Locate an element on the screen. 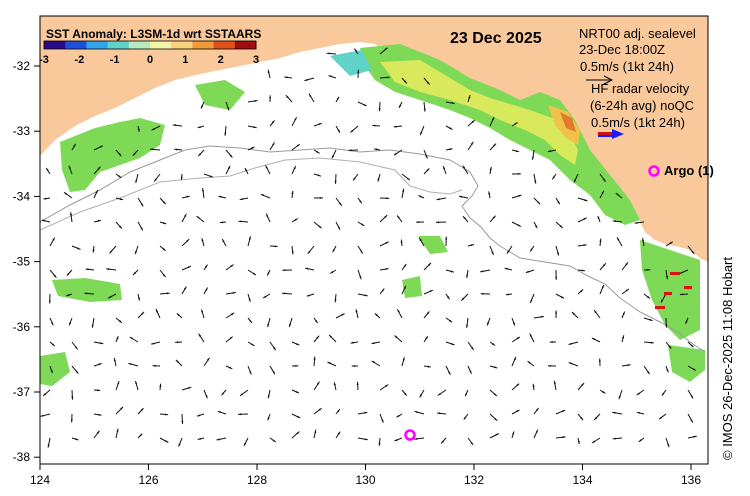 The image size is (750, 496). date-label: 23 Dec 2025 is located at coordinates (496, 38).